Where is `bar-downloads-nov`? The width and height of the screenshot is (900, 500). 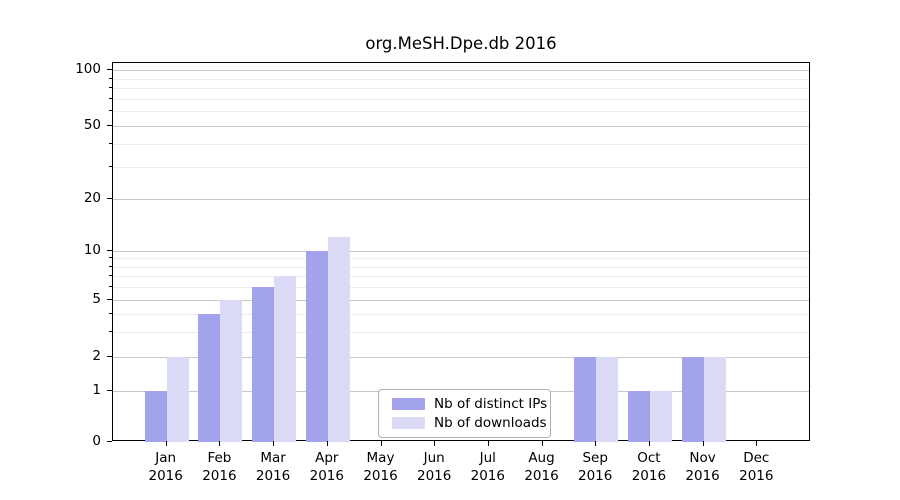 bar-downloads-nov is located at coordinates (714, 399).